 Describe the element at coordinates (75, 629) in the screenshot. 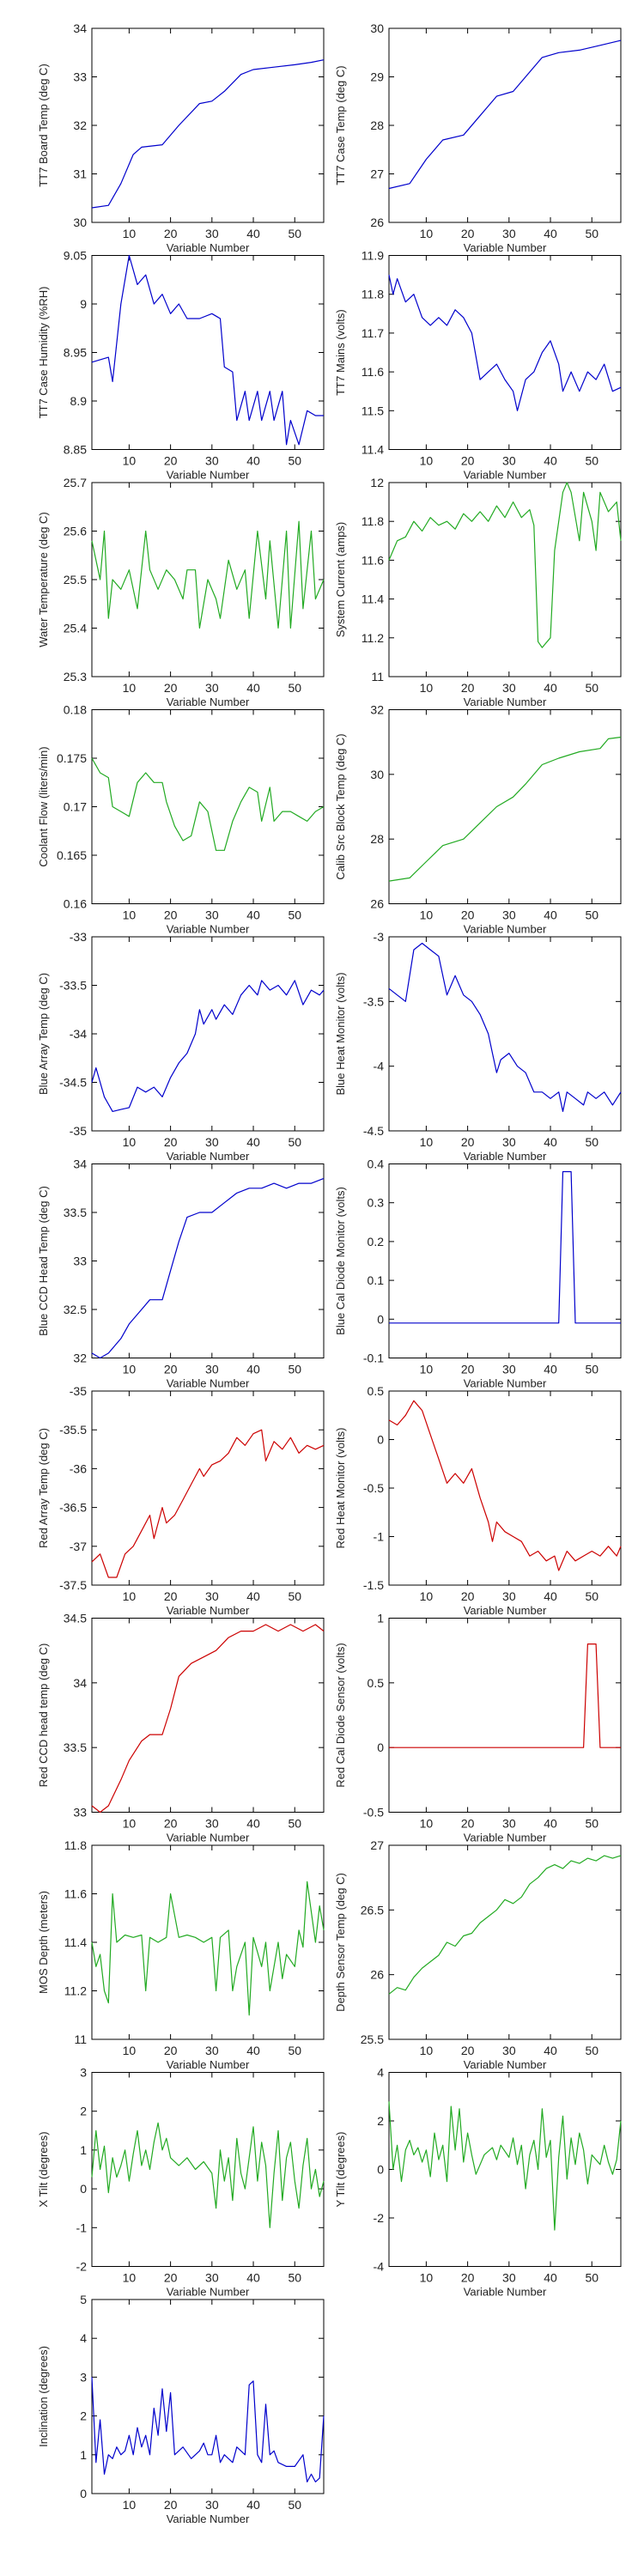

I see `y-tick-label: 25.4` at that location.